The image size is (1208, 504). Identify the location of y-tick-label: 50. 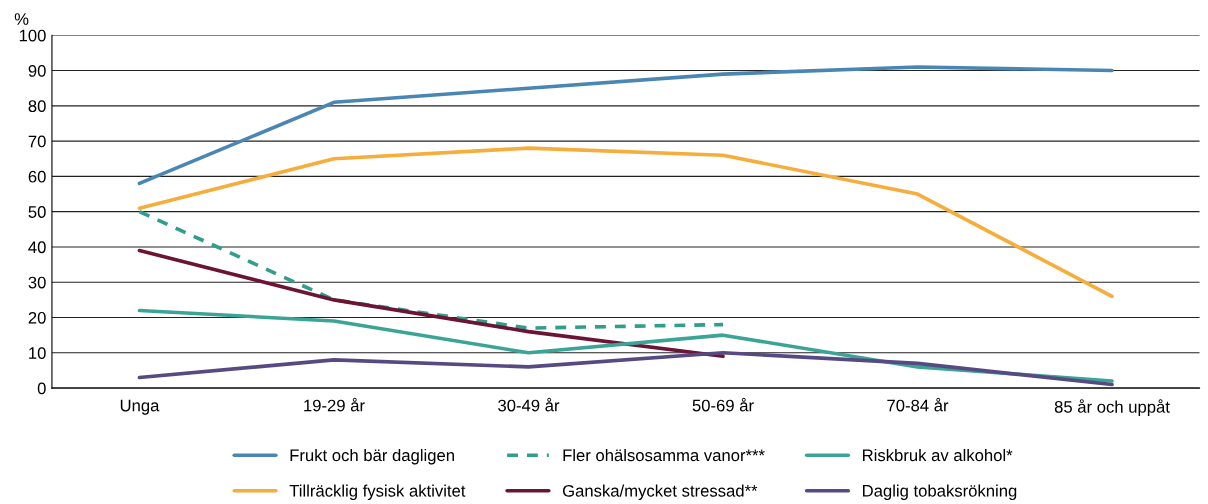
(37, 212).